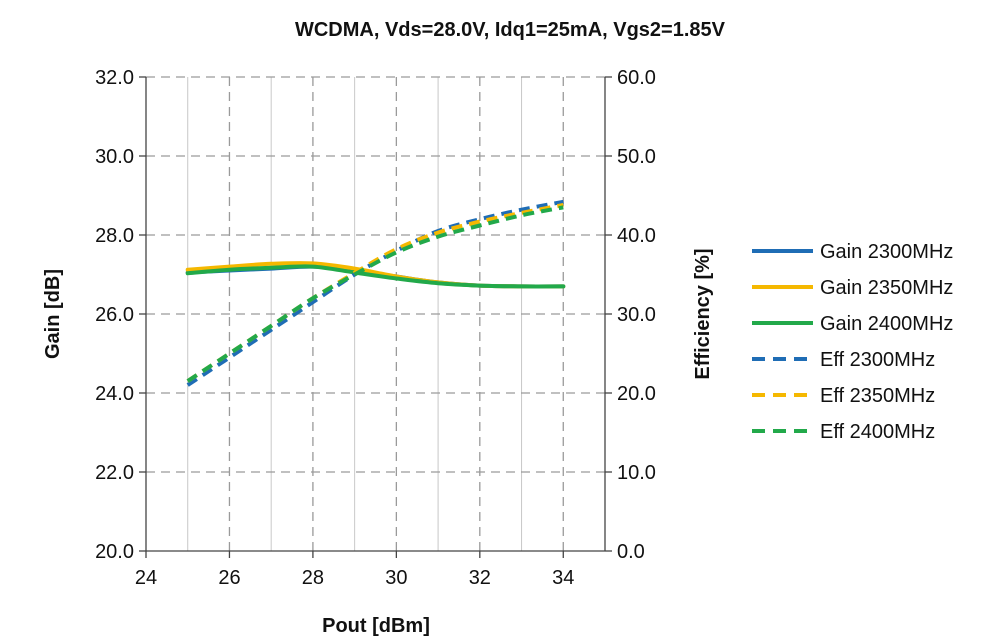 This screenshot has height=641, width=1000. Describe the element at coordinates (877, 432) in the screenshot. I see `legend-label: Eff 2400MHz` at that location.